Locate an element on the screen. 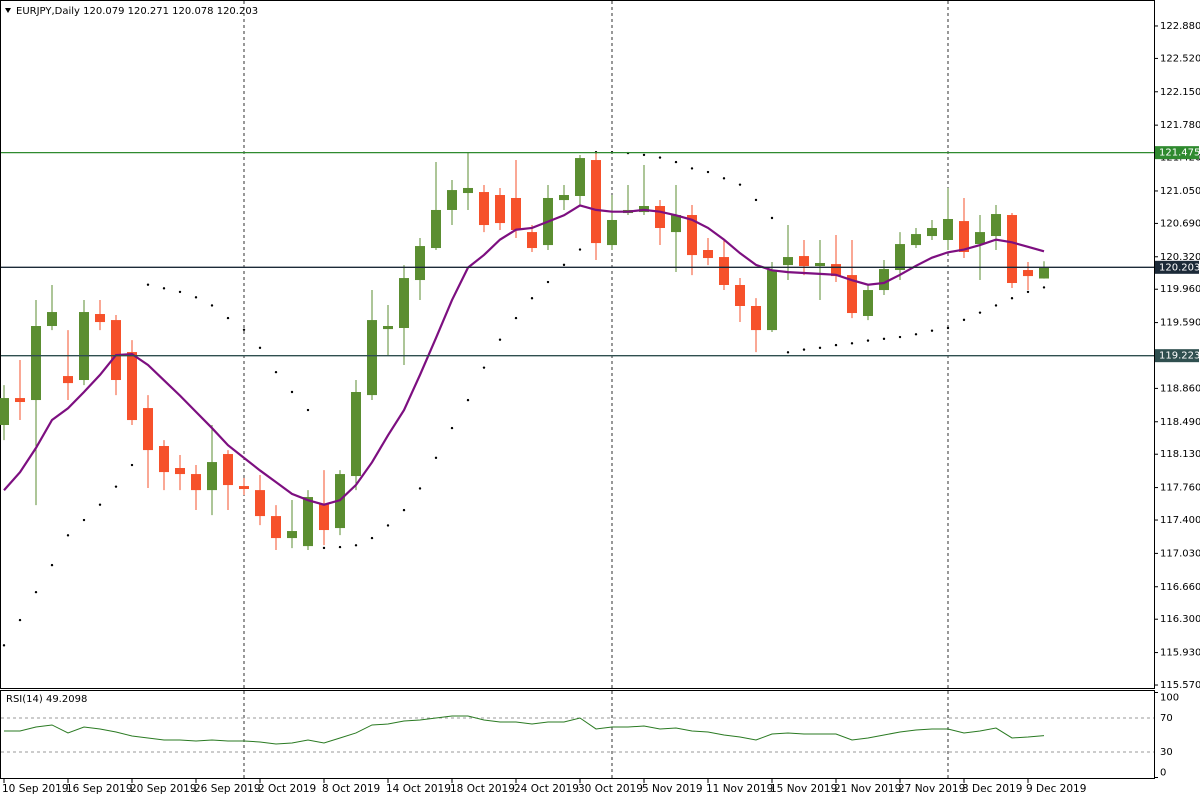  x-tick-label: 20 Sep 2019 is located at coordinates (163, 789).